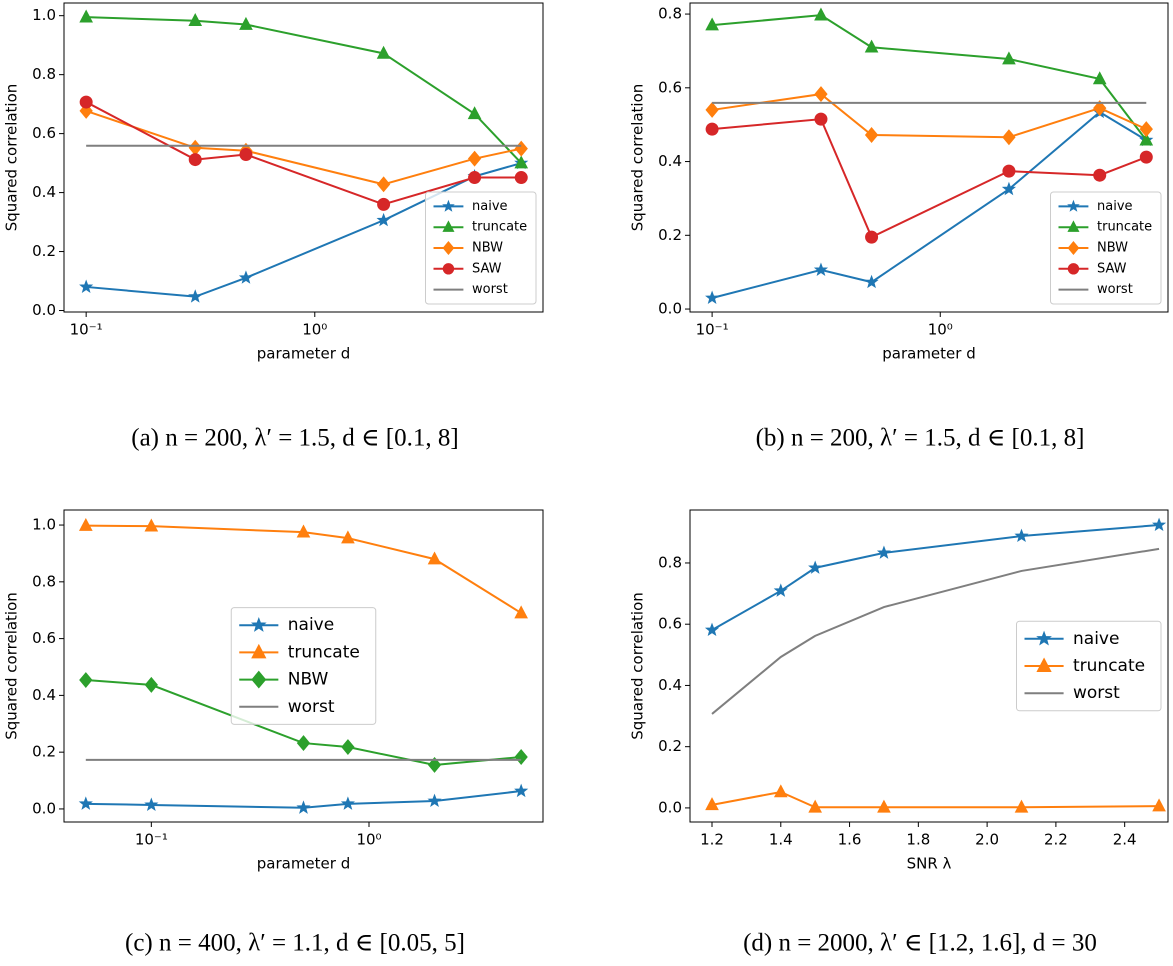 Image resolution: width=1173 pixels, height=966 pixels. Describe the element at coordinates (987, 840) in the screenshot. I see `x-tick-label: 2.0` at that location.